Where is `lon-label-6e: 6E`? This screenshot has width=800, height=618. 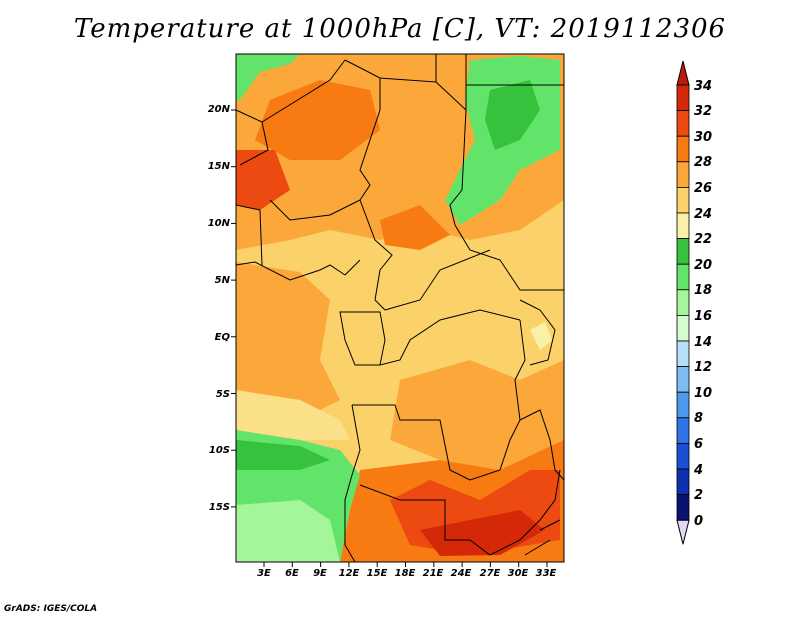
lon-label-6e: 6E is located at coordinates (292, 573).